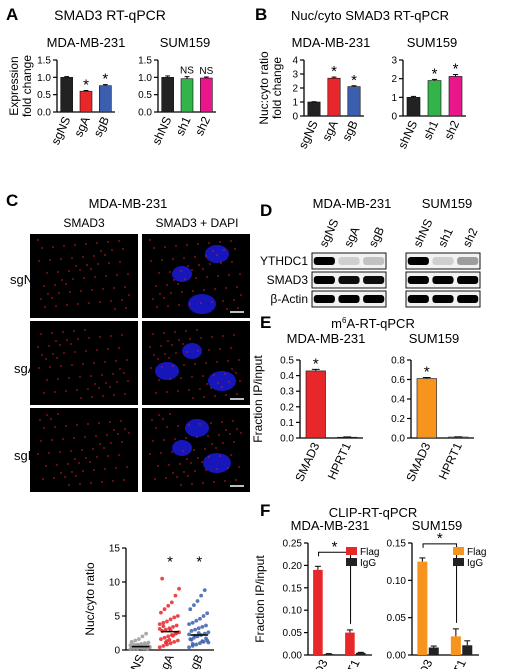 The height and width of the screenshot is (669, 505). I want to click on C-point-sgNS, so click(148, 642).